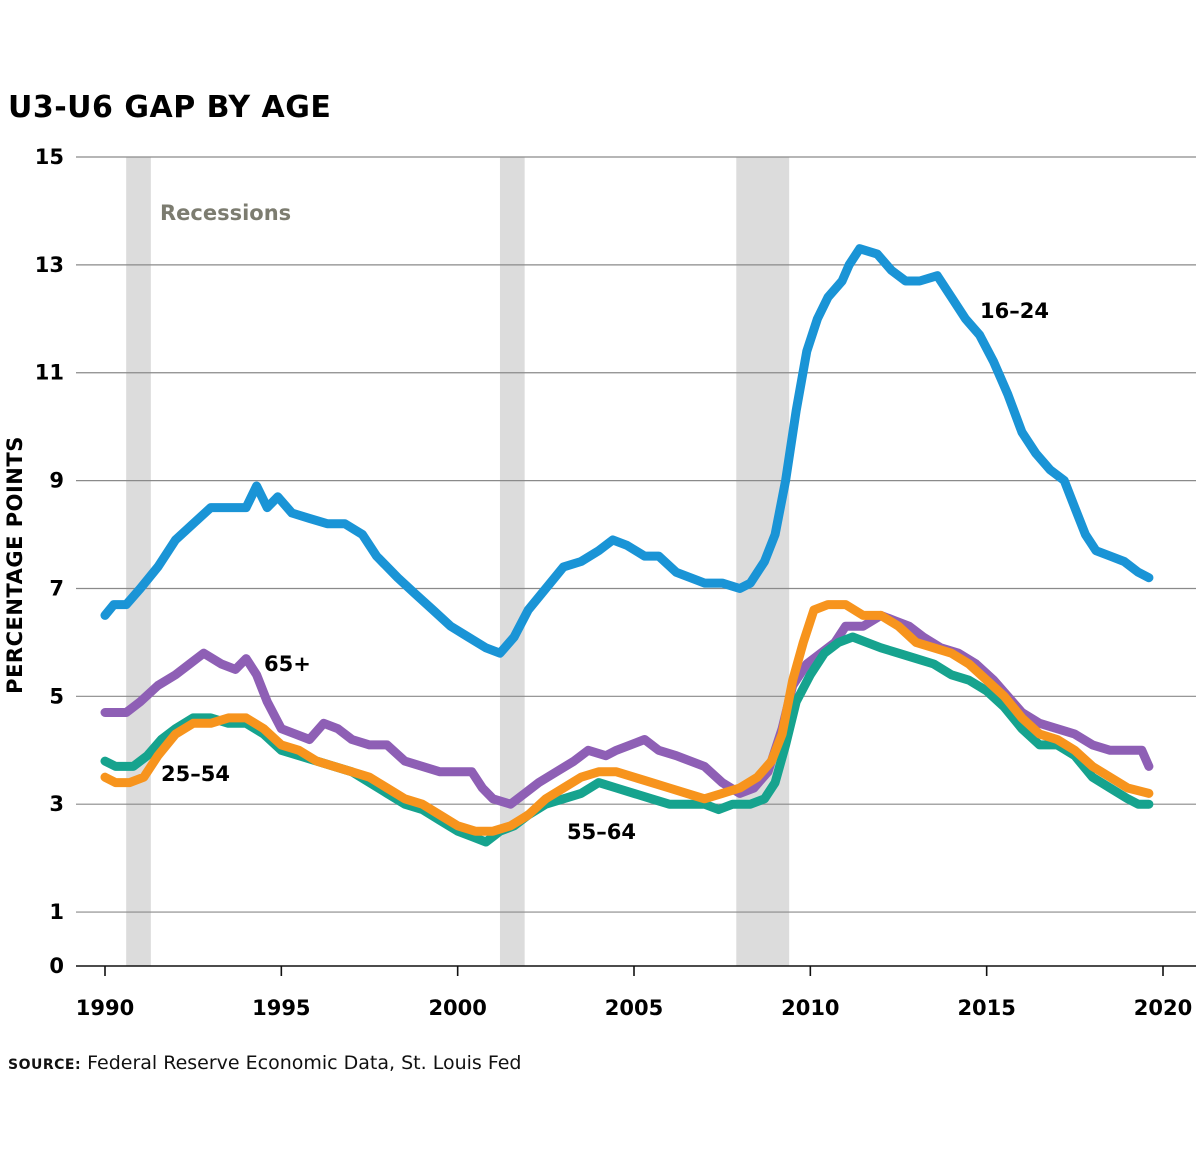  I want to click on x-tick-labels: 1990 1995 2000 2005 2010 2015 2020, so click(634, 1008).